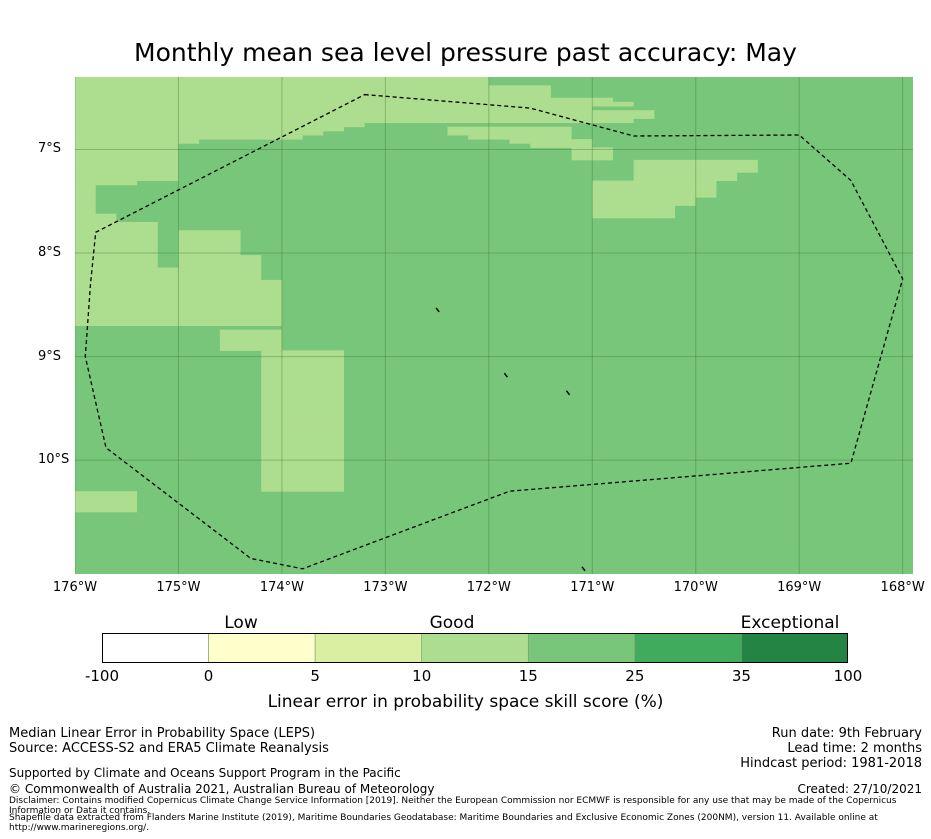  I want to click on colorbar-tick: 35, so click(741, 676).